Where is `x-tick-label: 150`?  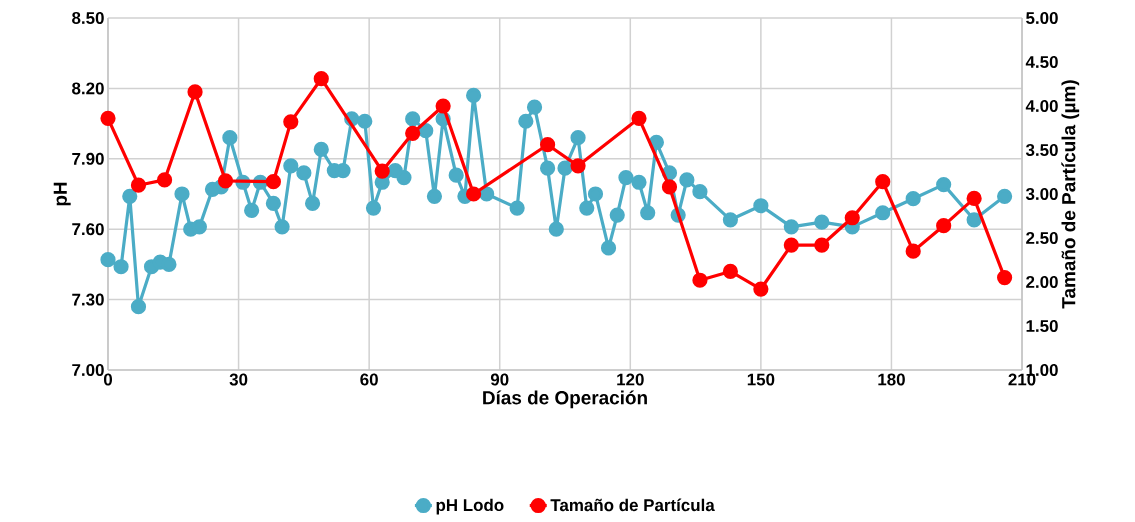
x-tick-label: 150 is located at coordinates (761, 379).